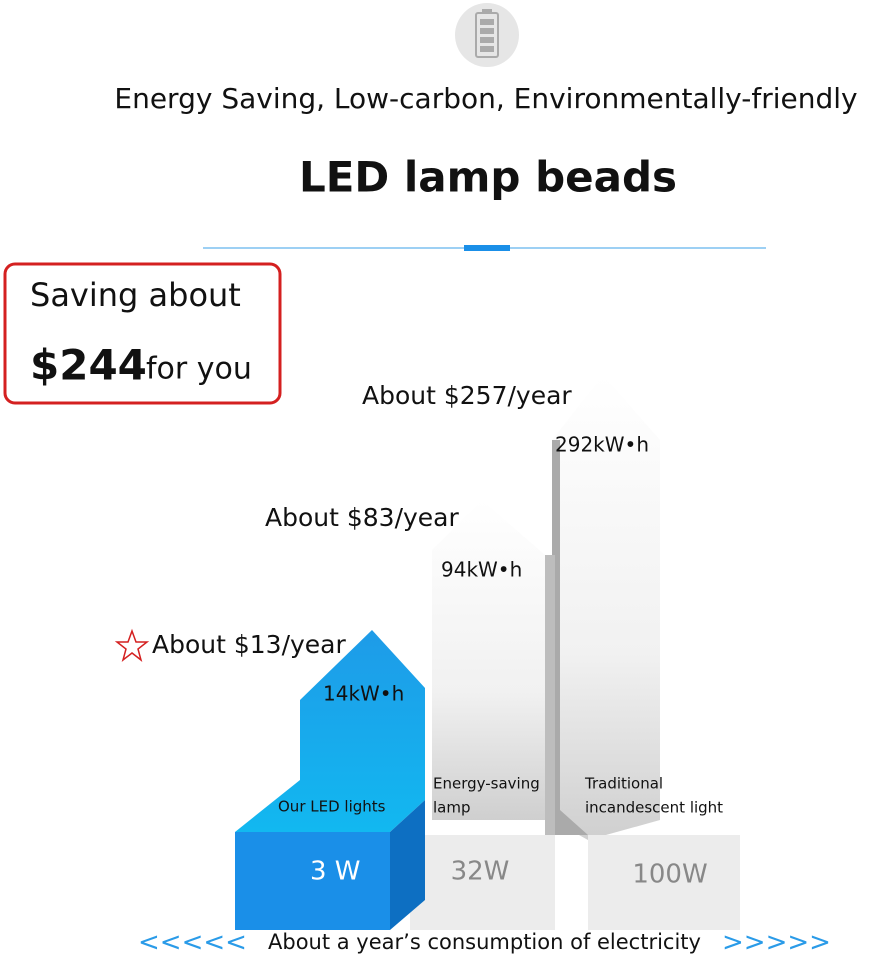  I want to click on star-icon, so click(132, 645).